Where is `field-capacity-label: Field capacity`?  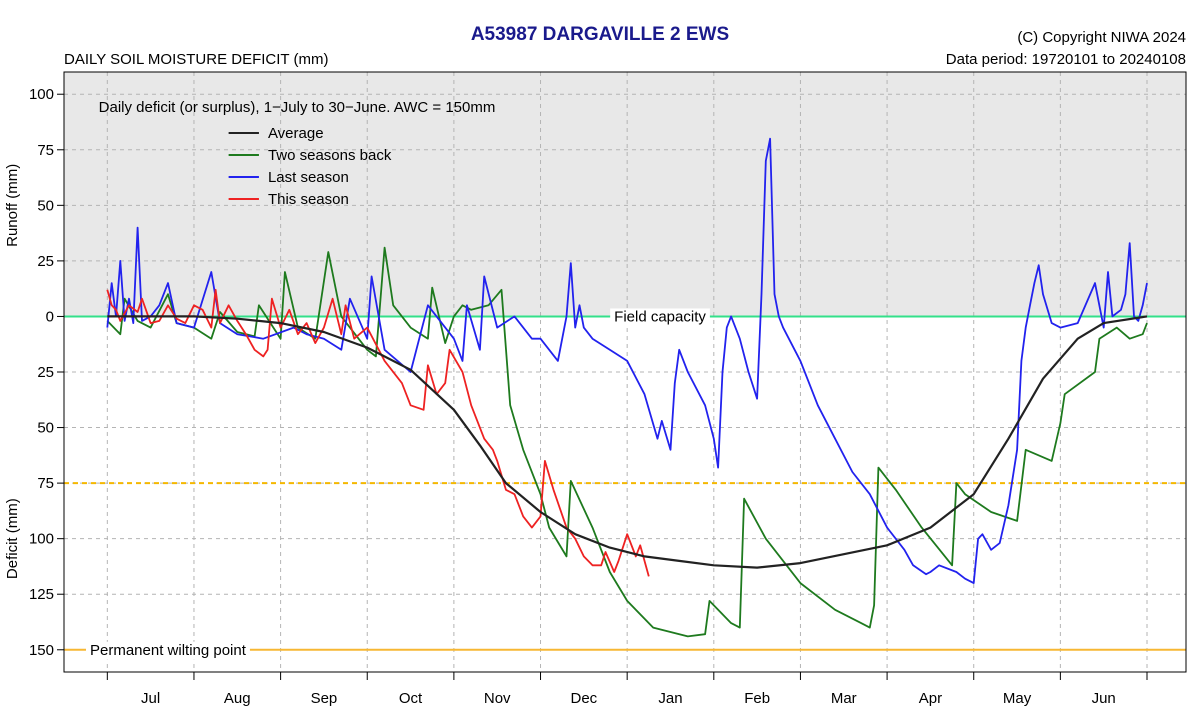 field-capacity-label: Field capacity is located at coordinates (660, 316).